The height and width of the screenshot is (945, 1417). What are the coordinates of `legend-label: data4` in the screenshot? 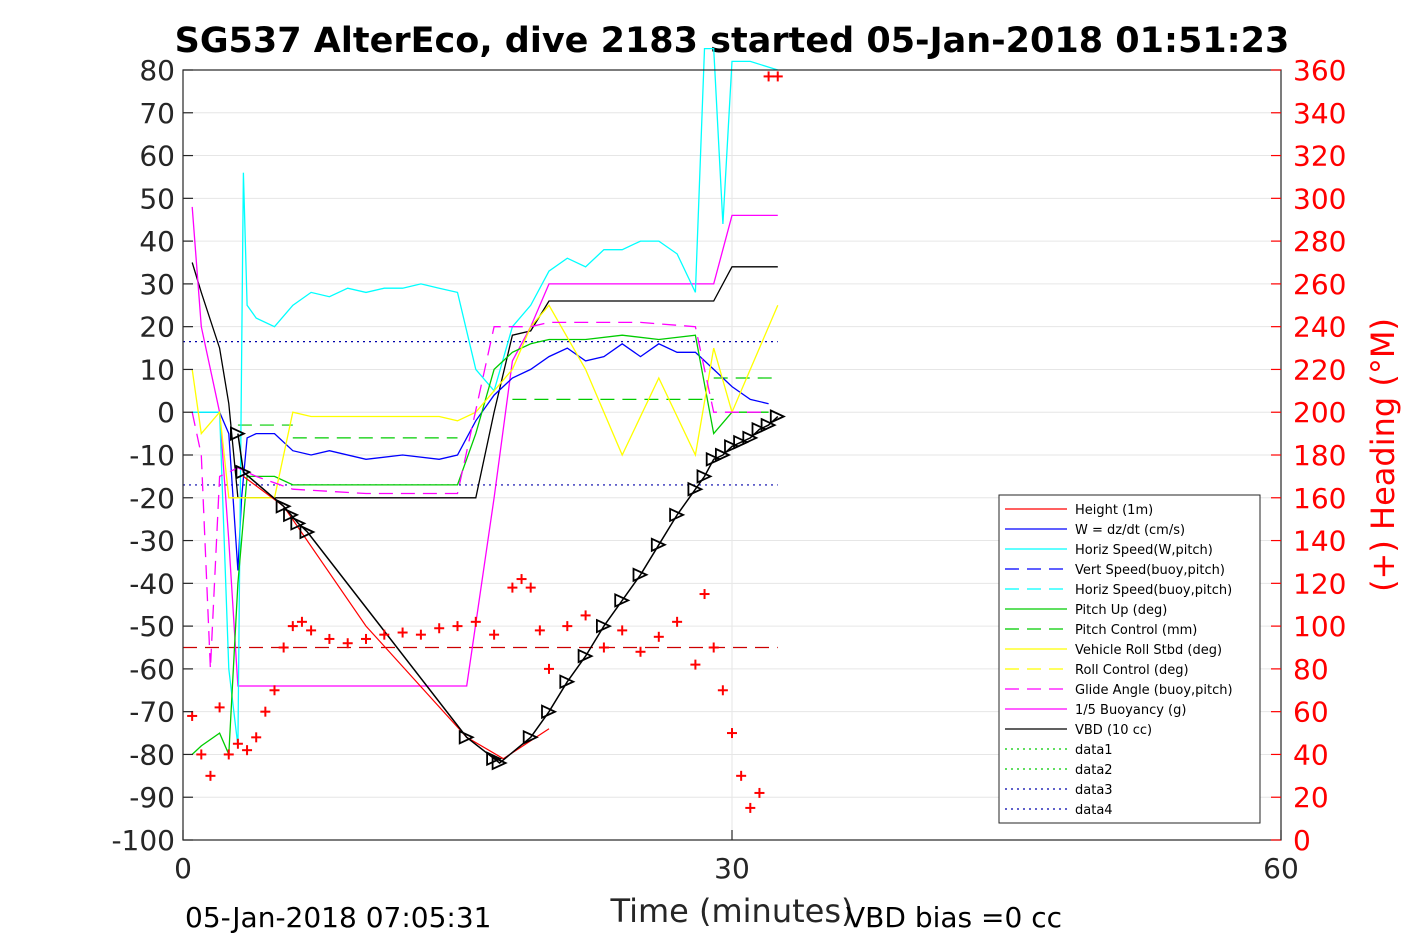 It's located at (1094, 810).